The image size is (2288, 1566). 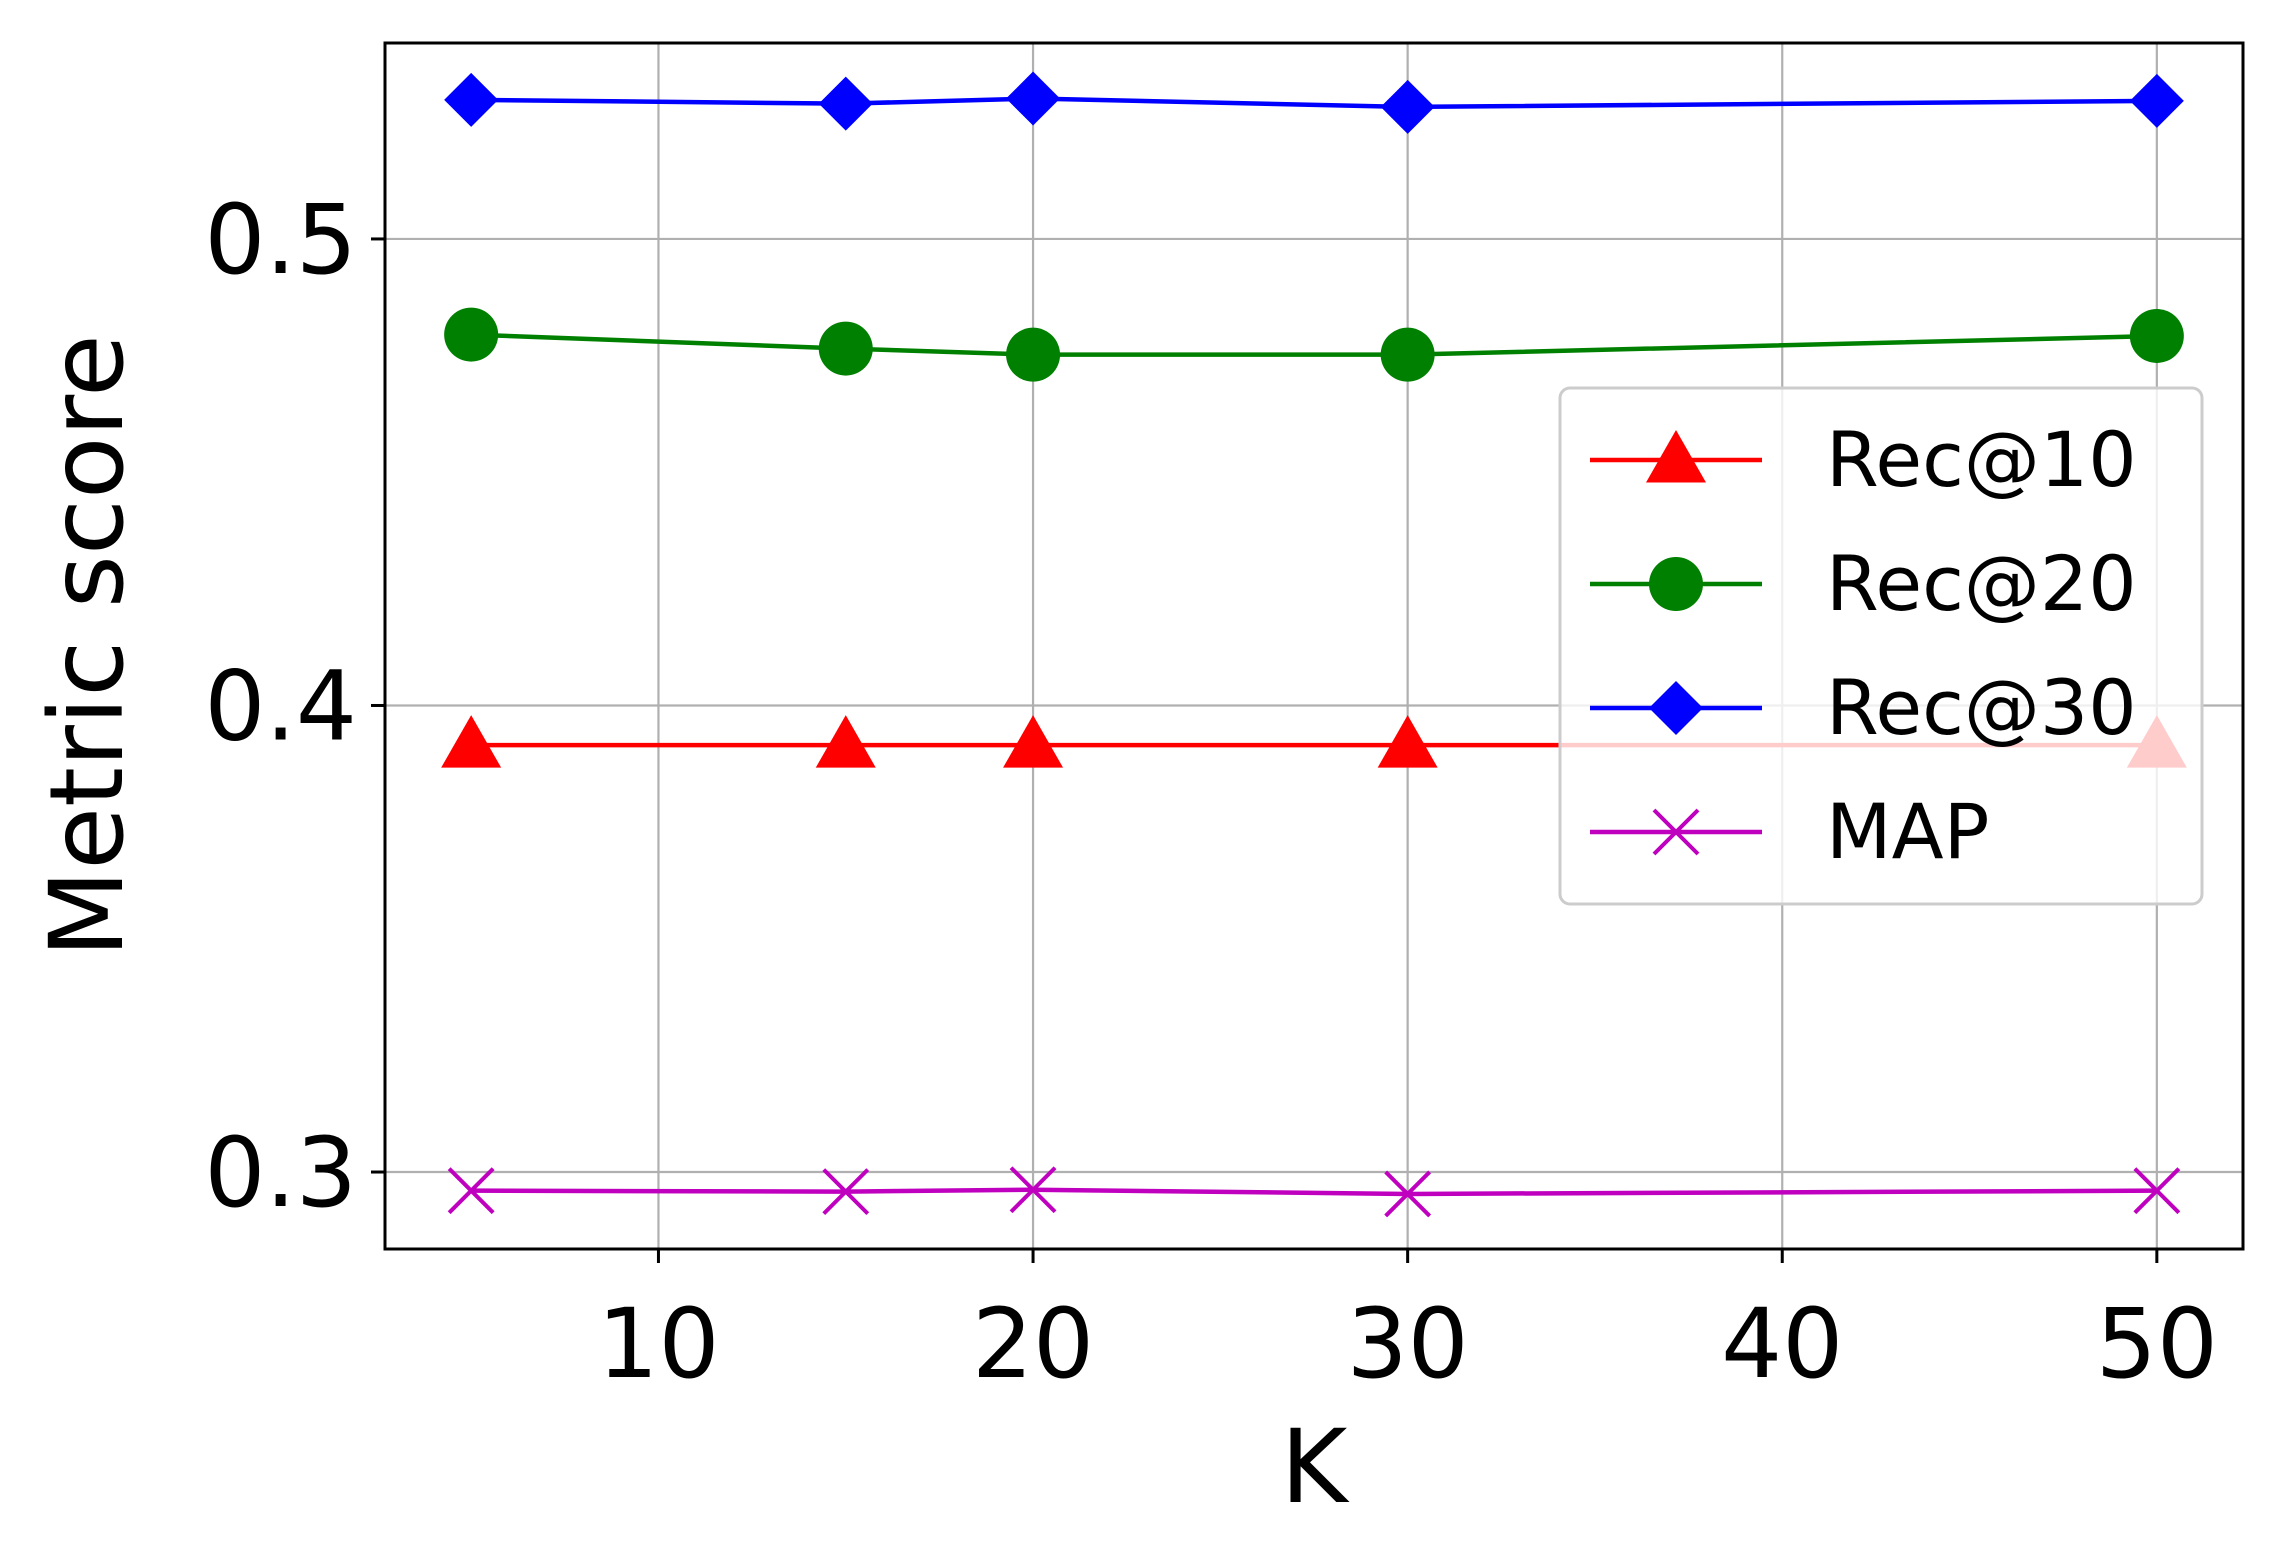 I want to click on legend-box, so click(x=1881, y=646).